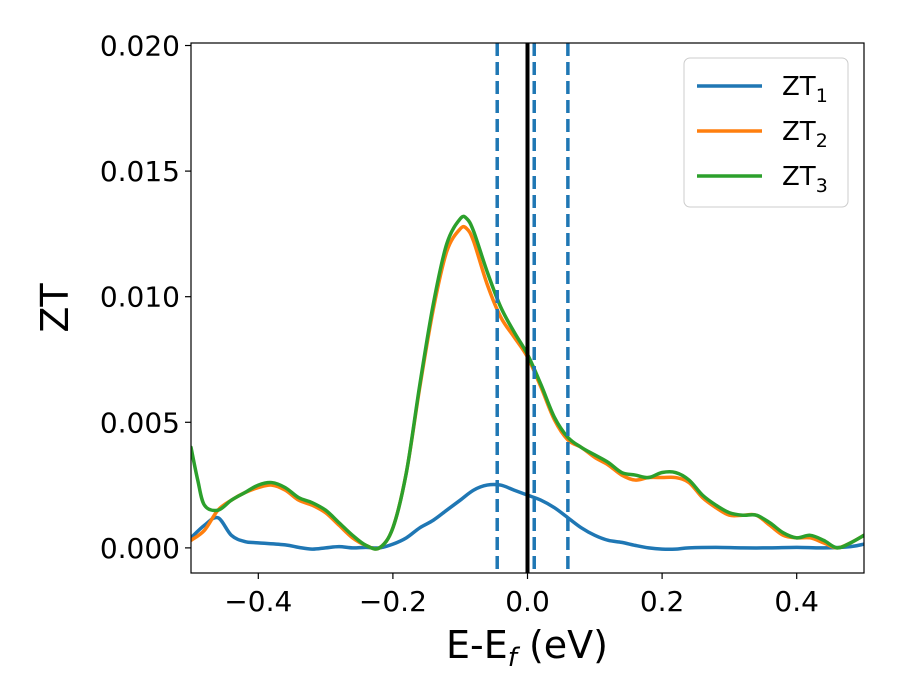 The height and width of the screenshot is (700, 900). I want to click on x-axis-title: E-Ef (eV), so click(527, 648).